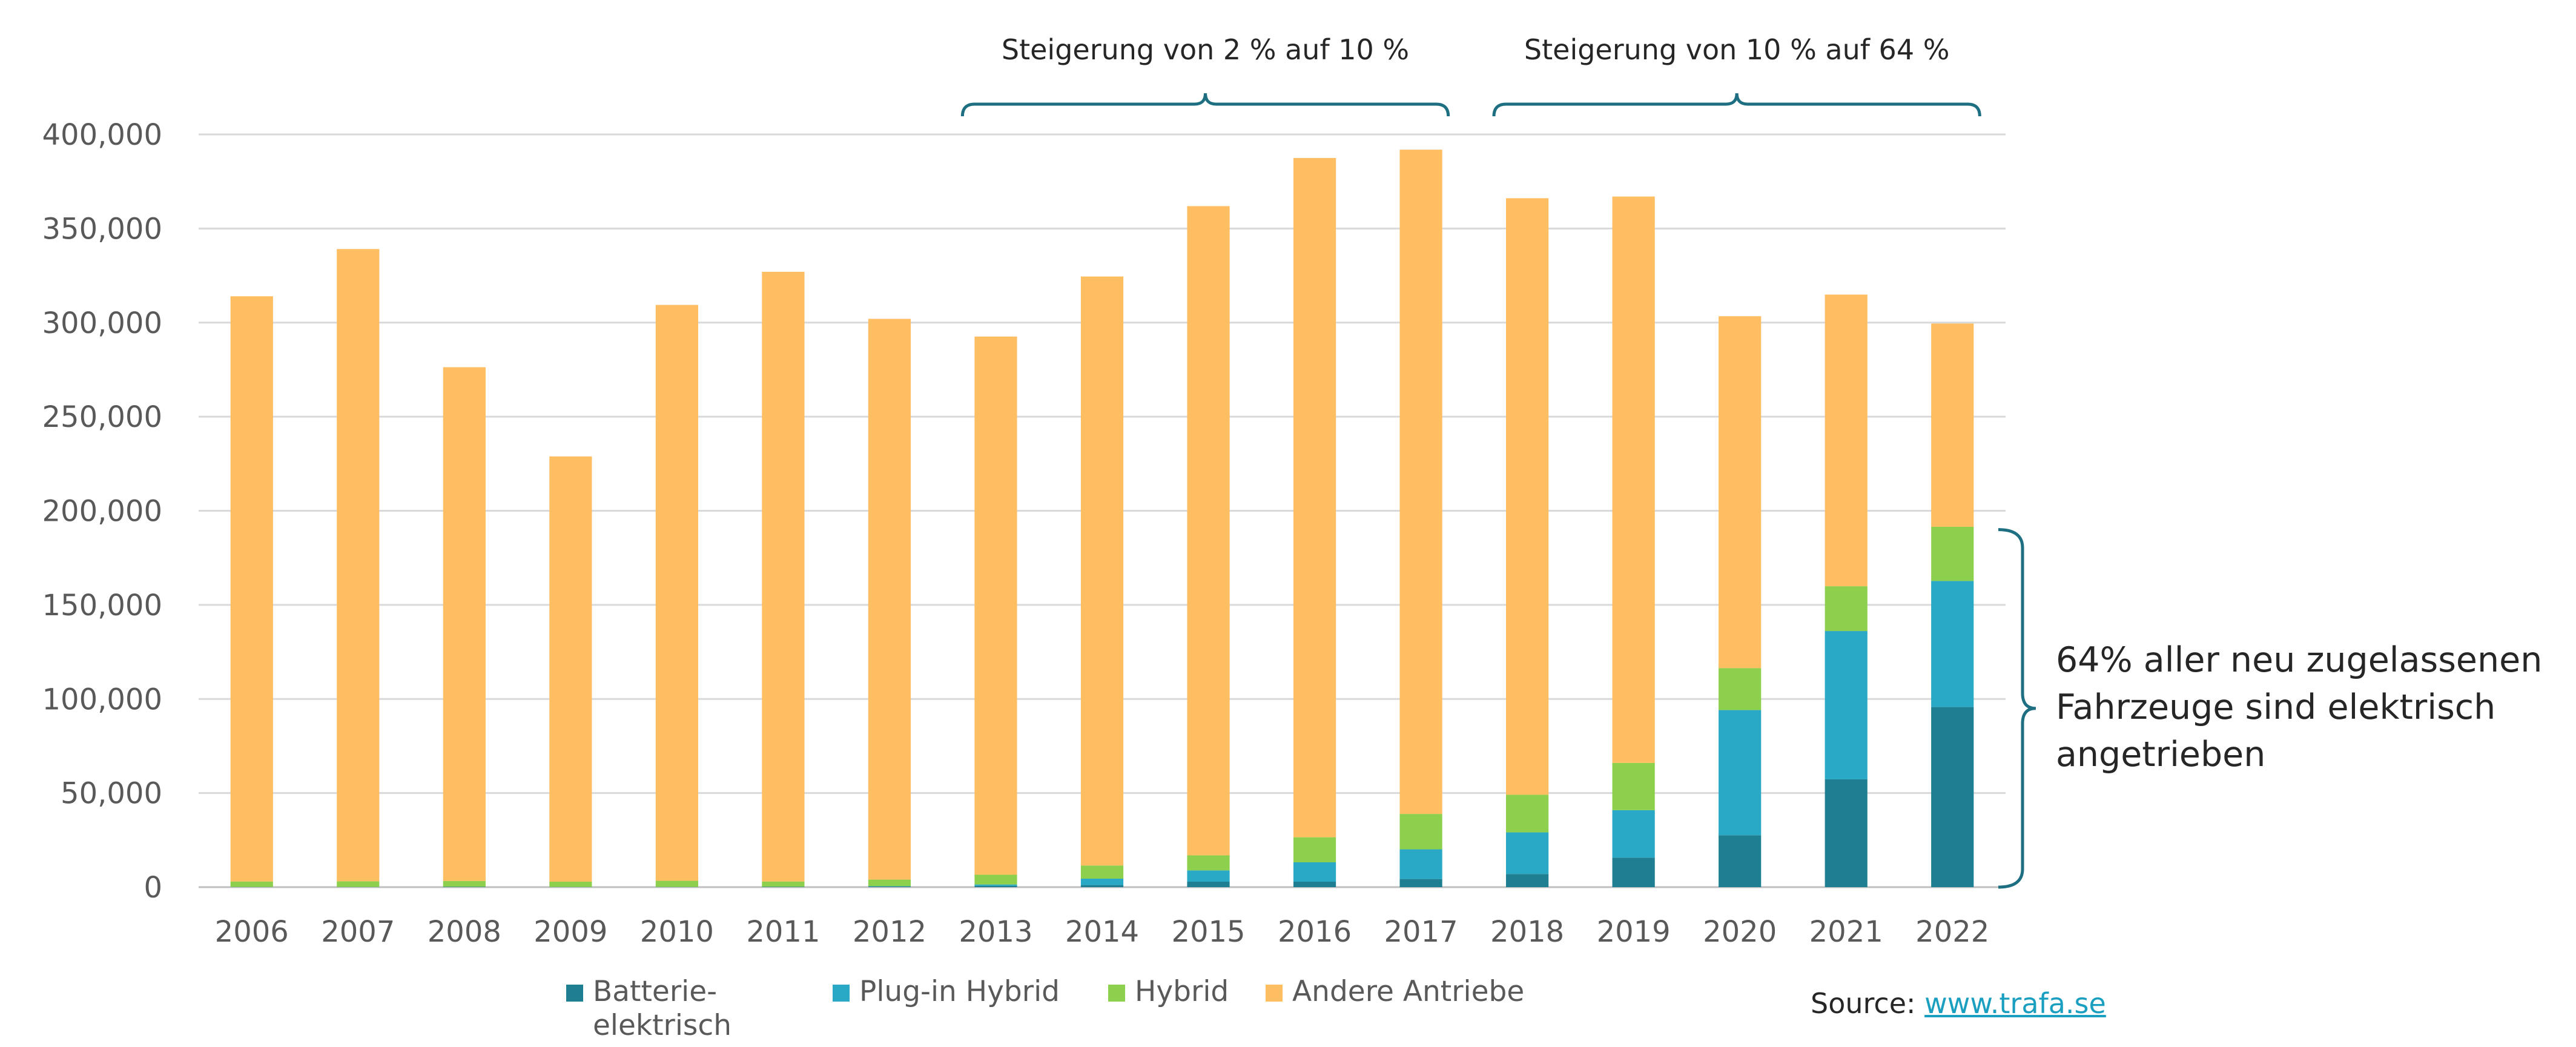 The width and height of the screenshot is (2576, 1047). Describe the element at coordinates (102, 229) in the screenshot. I see `y-tick-label: 350,000` at that location.